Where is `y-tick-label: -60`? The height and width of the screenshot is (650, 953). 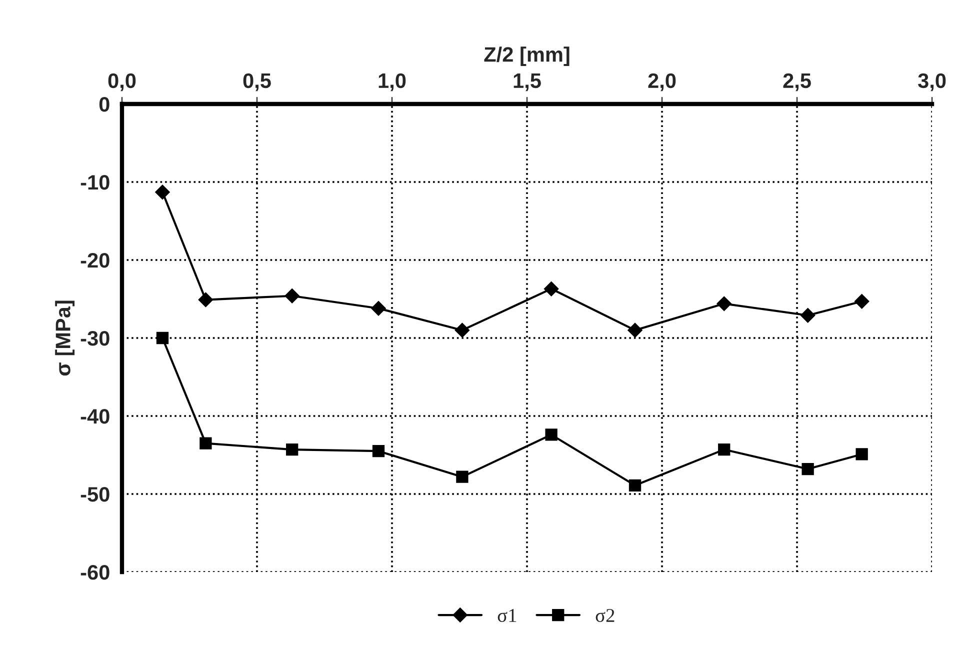 y-tick-label: -60 is located at coordinates (95, 572).